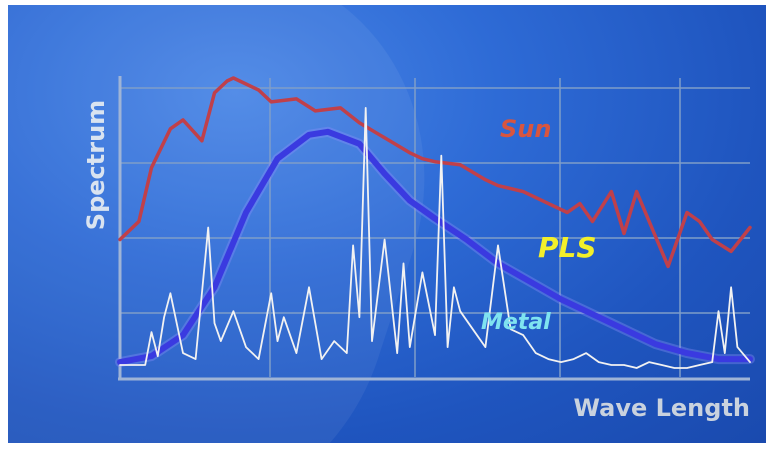  Describe the element at coordinates (525, 129) in the screenshot. I see `series-label-sun: Sun` at that location.